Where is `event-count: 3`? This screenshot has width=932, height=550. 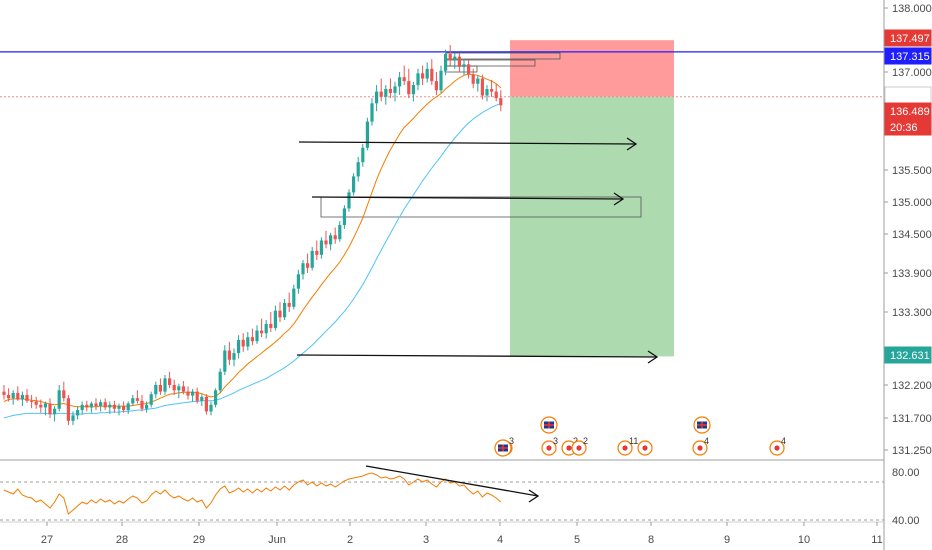
event-count: 3 is located at coordinates (511, 441).